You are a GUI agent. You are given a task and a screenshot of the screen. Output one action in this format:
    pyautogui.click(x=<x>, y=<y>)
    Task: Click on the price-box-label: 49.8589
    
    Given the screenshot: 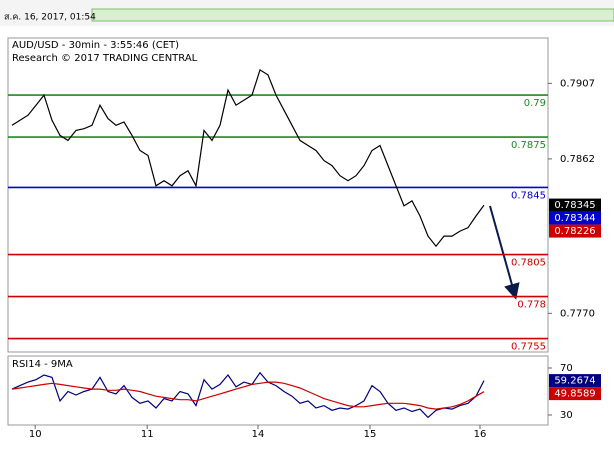 What is the action you would take?
    pyautogui.click(x=574, y=394)
    